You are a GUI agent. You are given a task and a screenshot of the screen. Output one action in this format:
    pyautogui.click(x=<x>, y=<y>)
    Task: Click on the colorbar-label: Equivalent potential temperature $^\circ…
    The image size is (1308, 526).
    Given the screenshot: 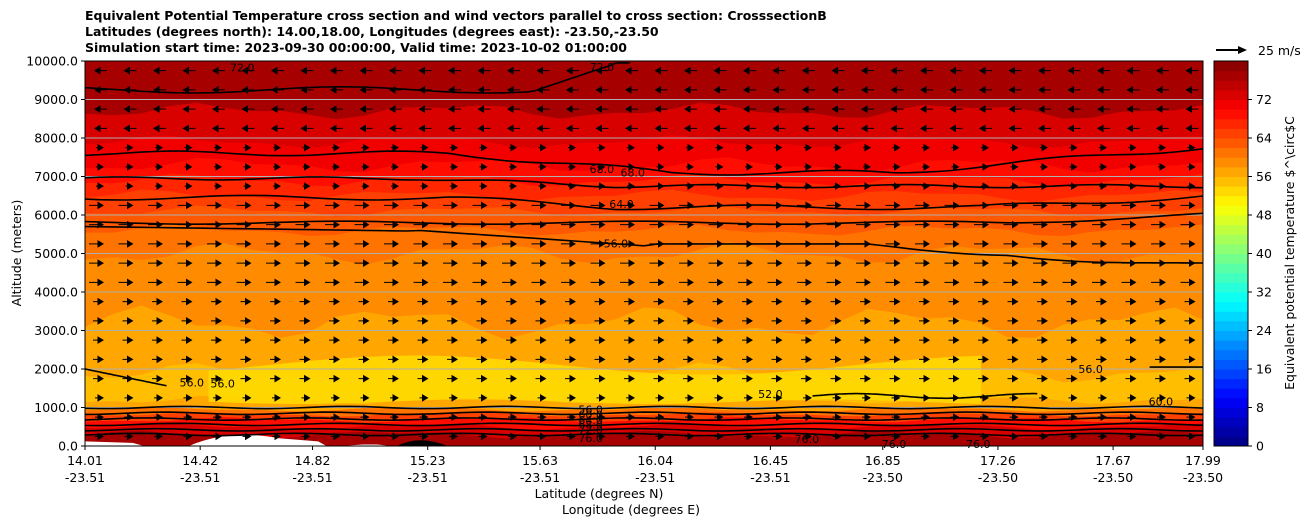 What is the action you would take?
    pyautogui.click(x=1289, y=253)
    